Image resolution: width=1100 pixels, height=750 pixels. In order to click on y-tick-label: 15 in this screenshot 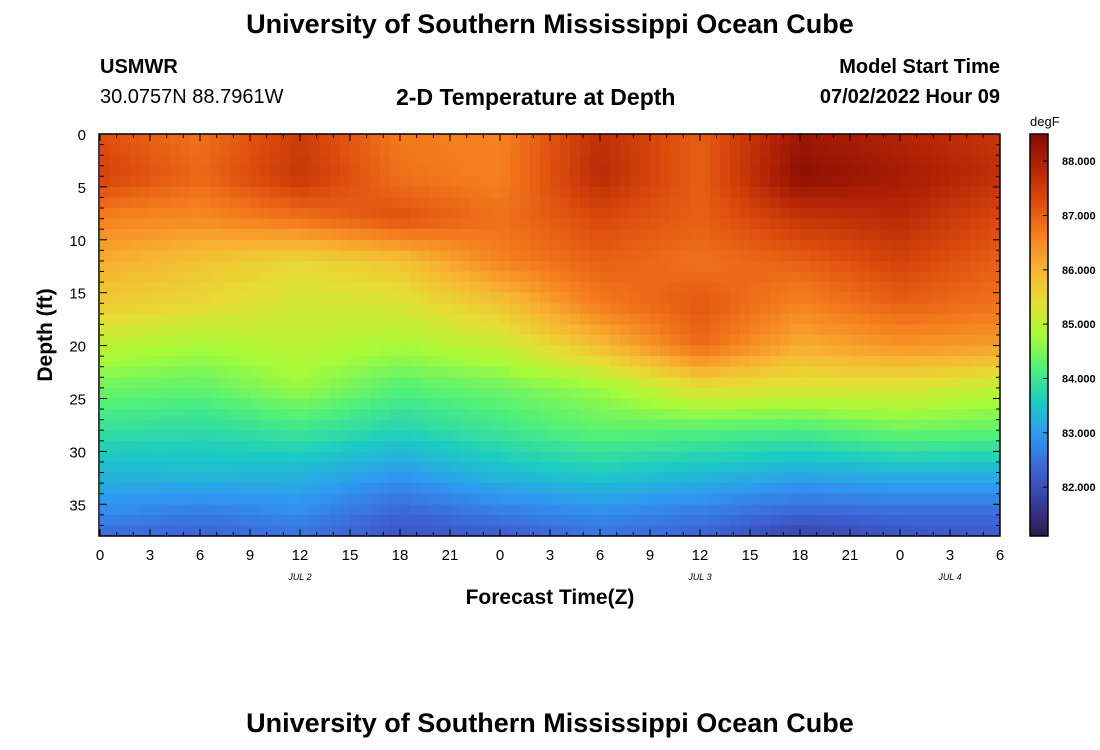, I will do `click(77, 294)`.